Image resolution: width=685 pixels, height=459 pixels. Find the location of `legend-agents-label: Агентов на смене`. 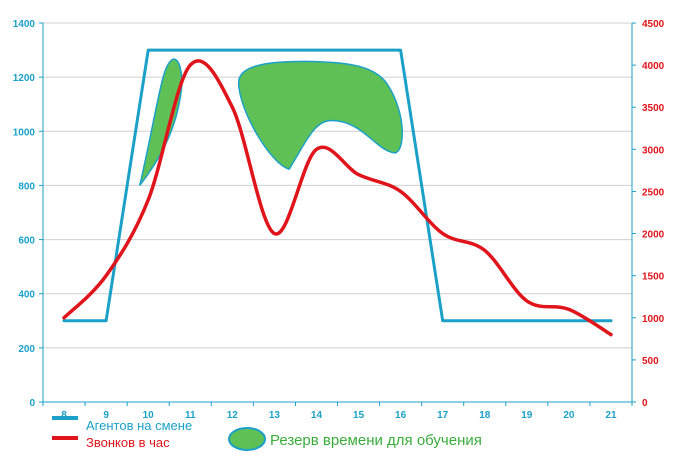

legend-agents-label: Агентов на смене is located at coordinates (139, 425).